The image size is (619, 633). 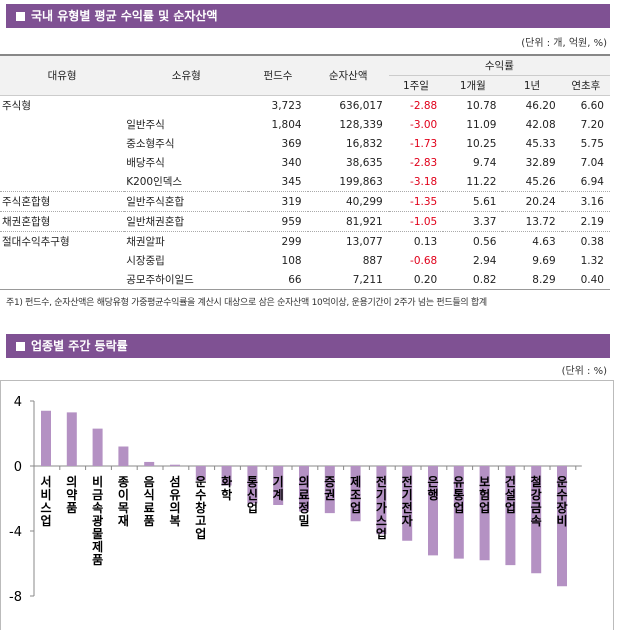 What do you see at coordinates (592, 181) in the screenshot?
I see `table-cell: 6.94` at bounding box center [592, 181].